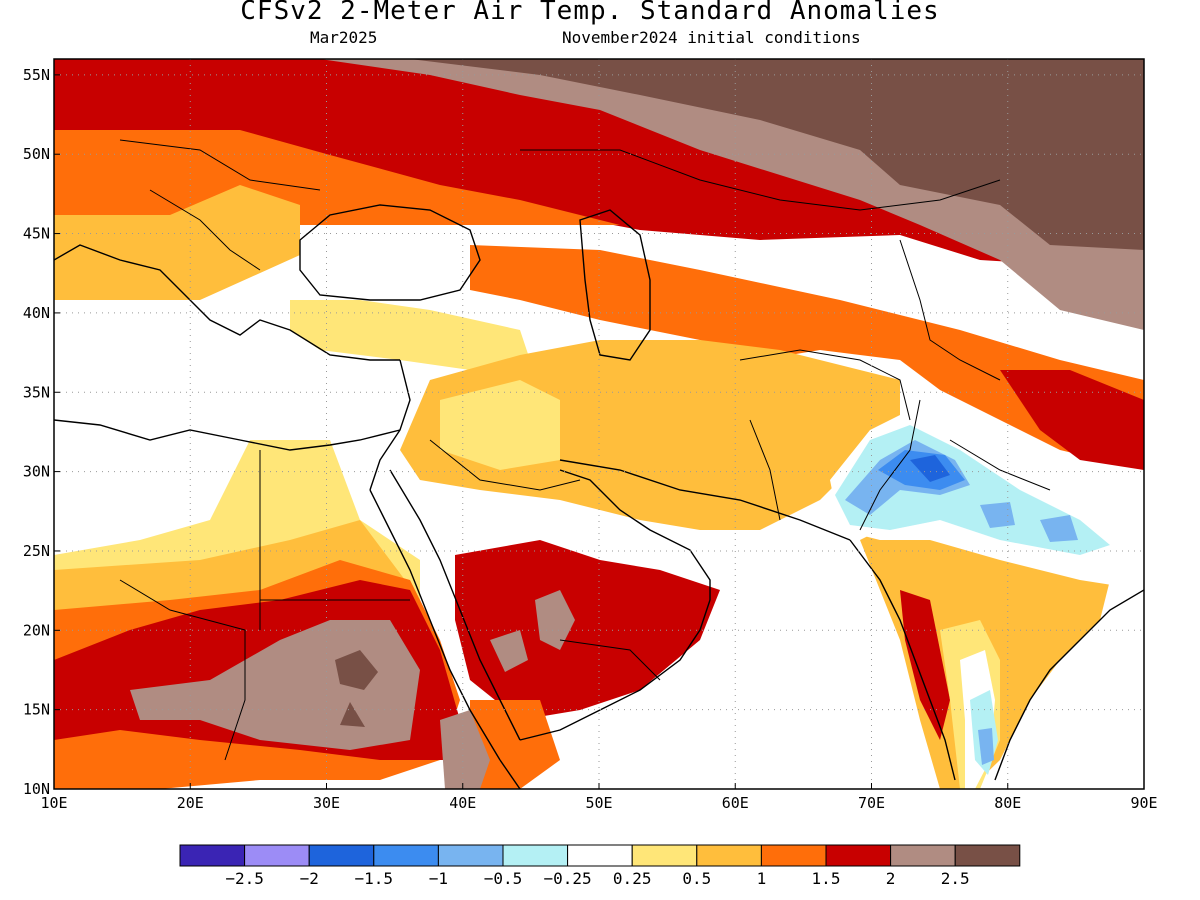 The width and height of the screenshot is (1200, 900). What do you see at coordinates (36, 789) in the screenshot?
I see `y-tick-label: 10N` at bounding box center [36, 789].